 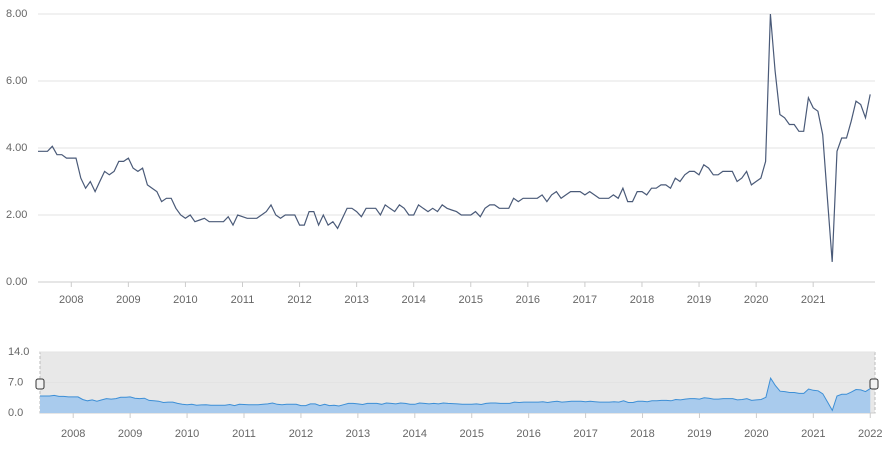 I want to click on y-tick-label: 7.0, so click(x=15, y=382).